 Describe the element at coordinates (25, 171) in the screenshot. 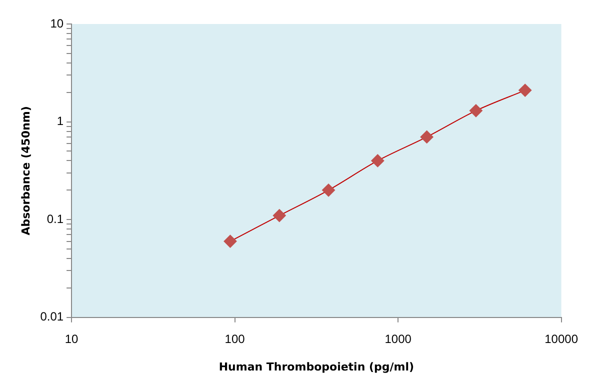

I see `y-axis-title: Absorbance (450nm)` at that location.